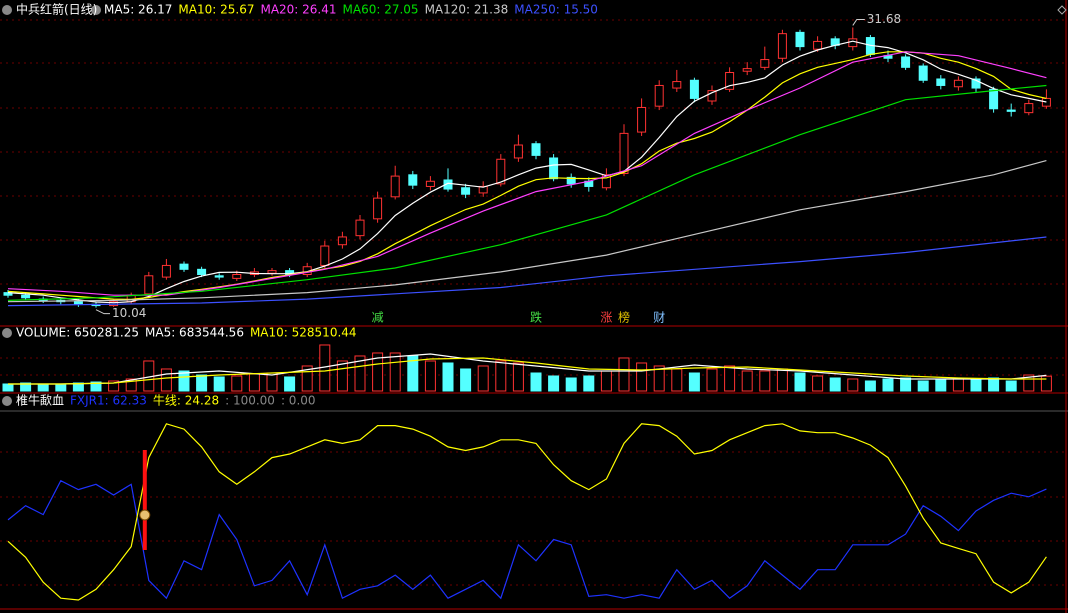 The height and width of the screenshot is (613, 1068). I want to click on header-label: MA120: 21.38, so click(467, 10).